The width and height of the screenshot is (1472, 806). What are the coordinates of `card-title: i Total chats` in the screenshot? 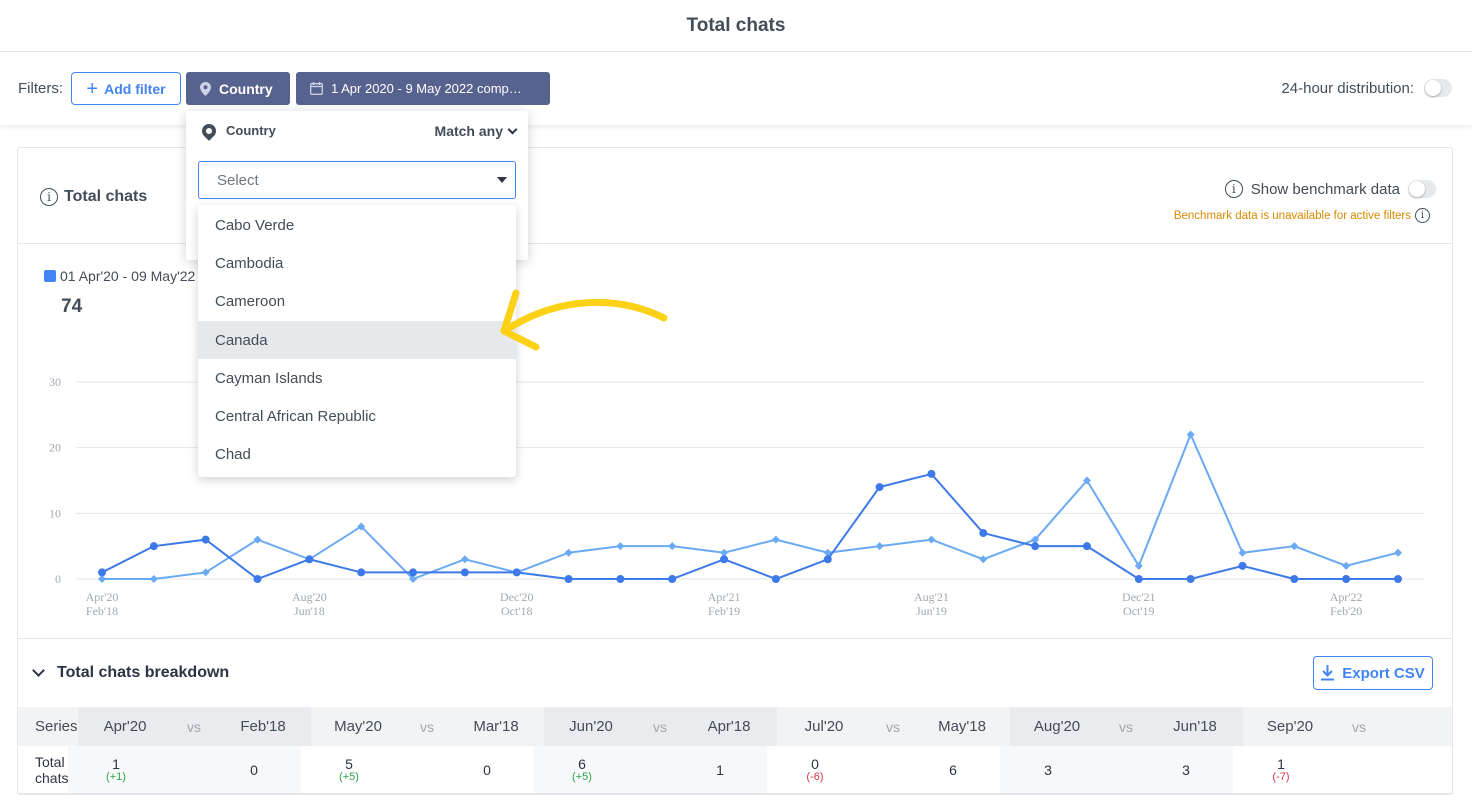 It's located at (93, 197).